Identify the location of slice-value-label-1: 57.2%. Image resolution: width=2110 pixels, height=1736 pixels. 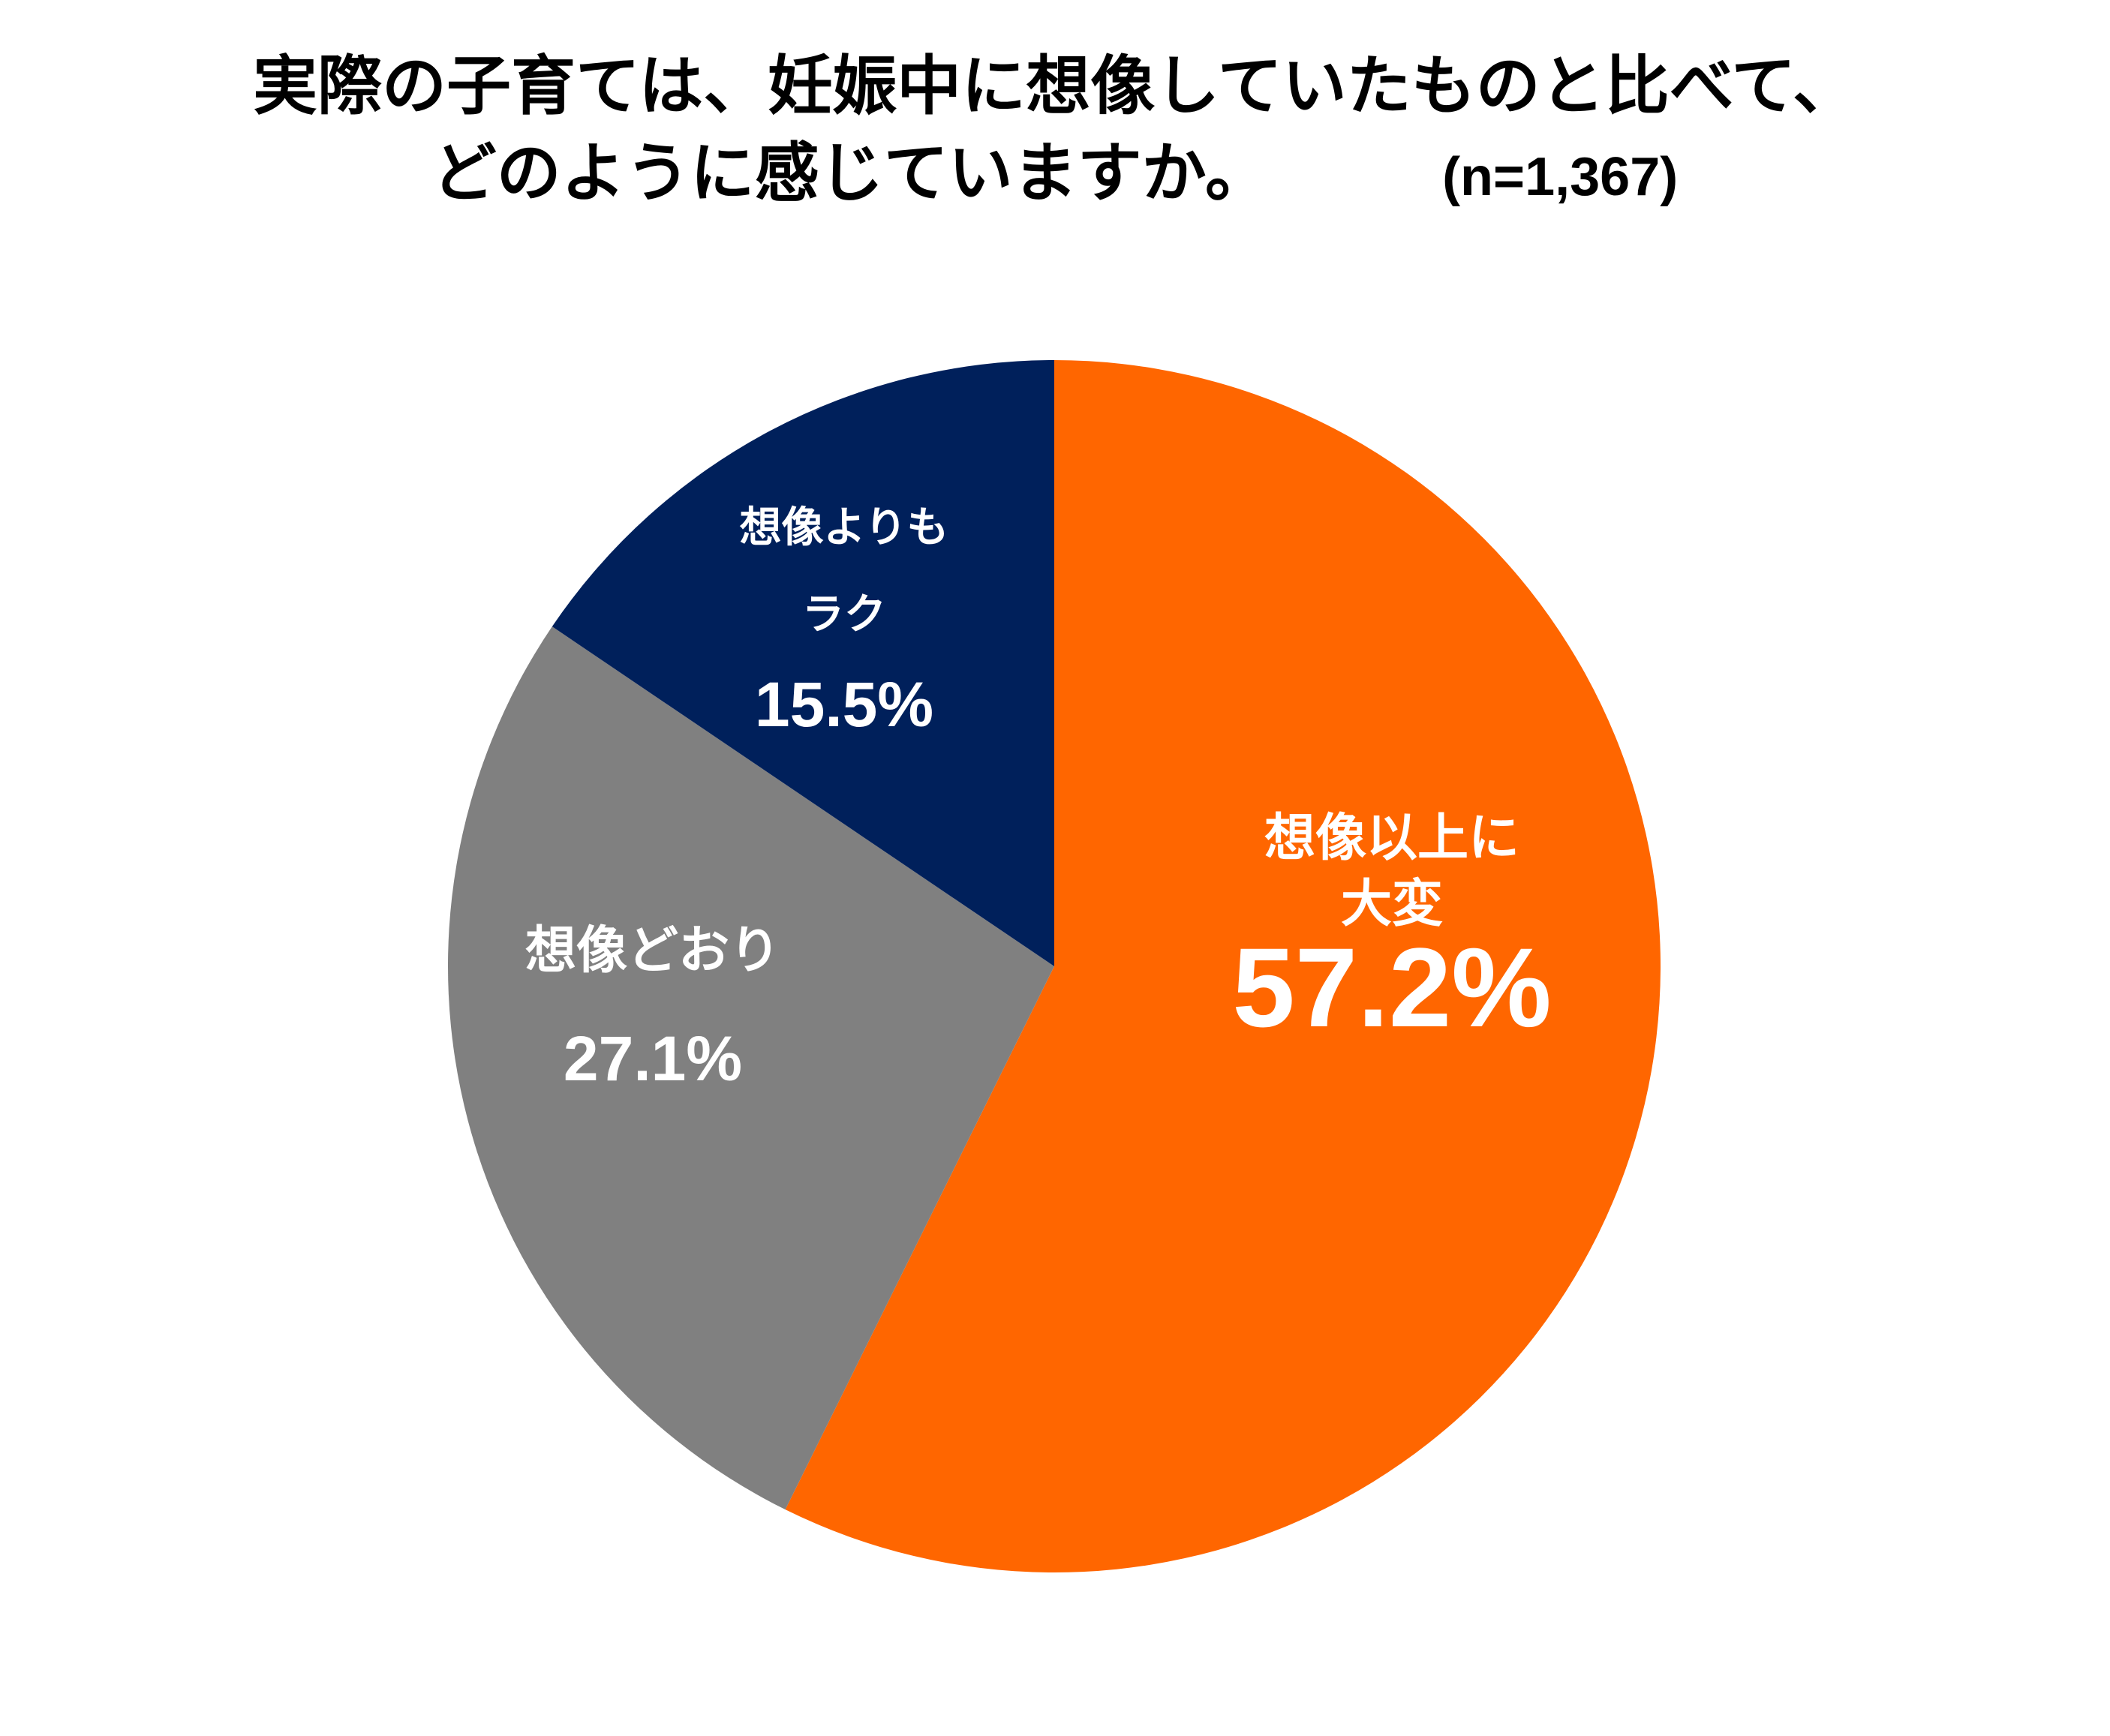
(1391, 987).